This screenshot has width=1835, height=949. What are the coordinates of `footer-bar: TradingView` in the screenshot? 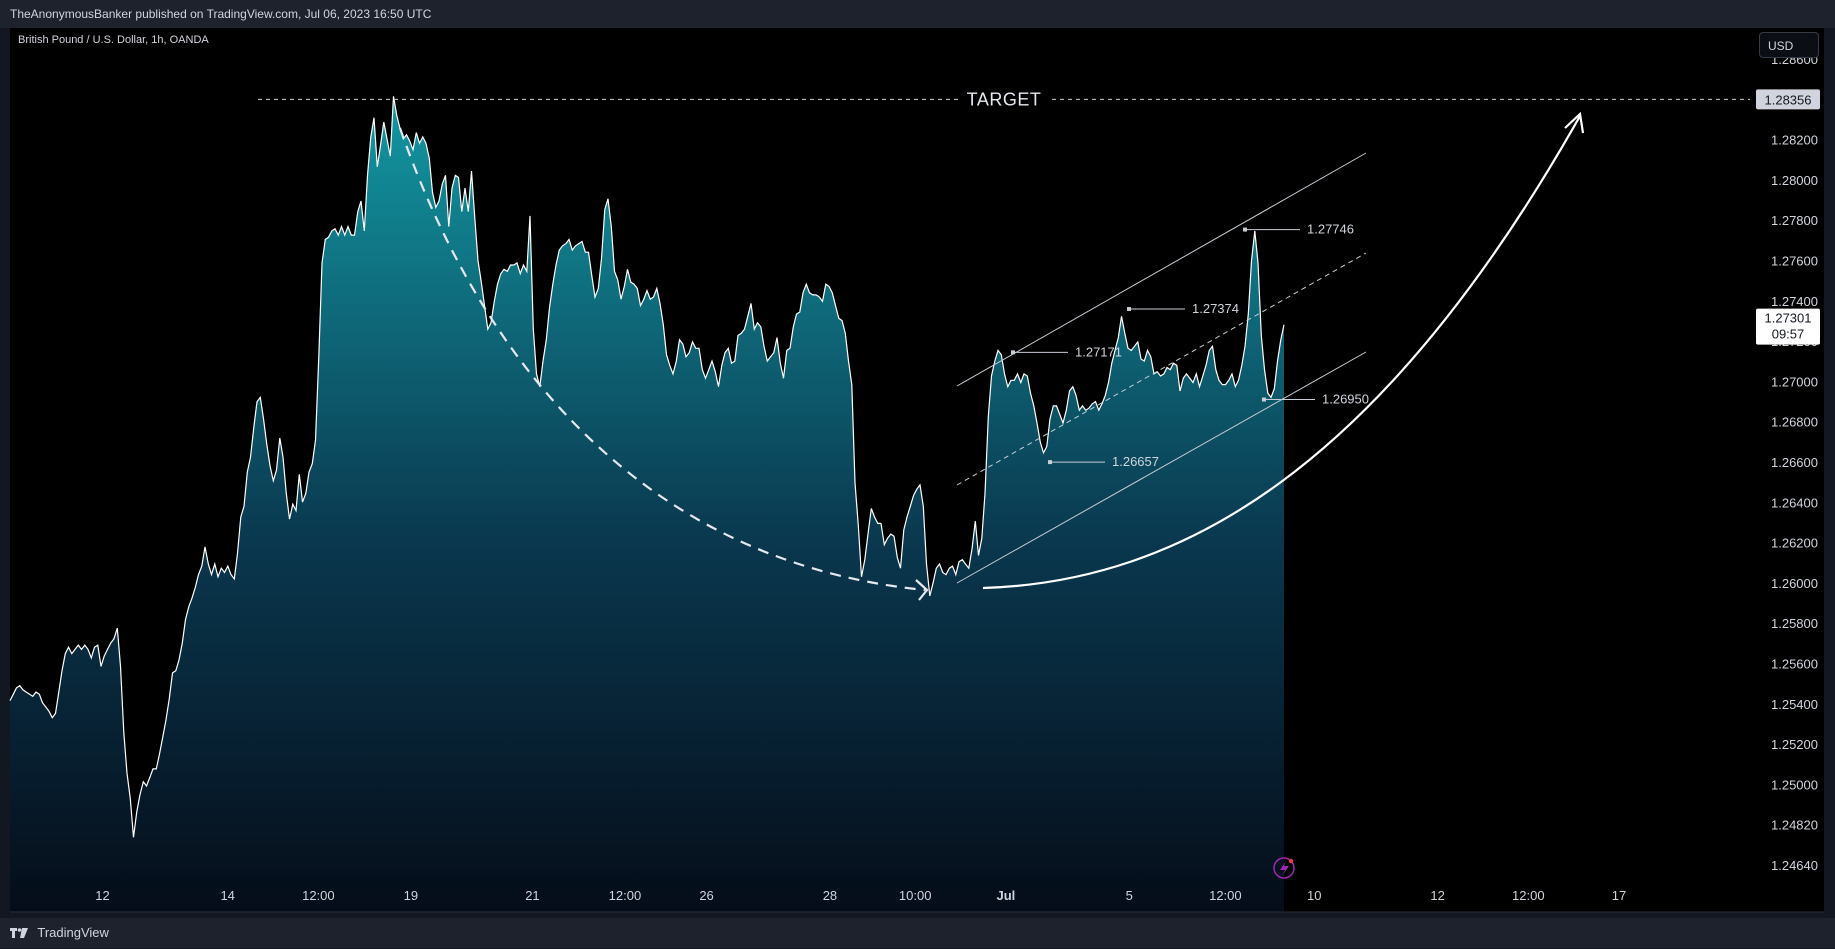 It's located at (917, 933).